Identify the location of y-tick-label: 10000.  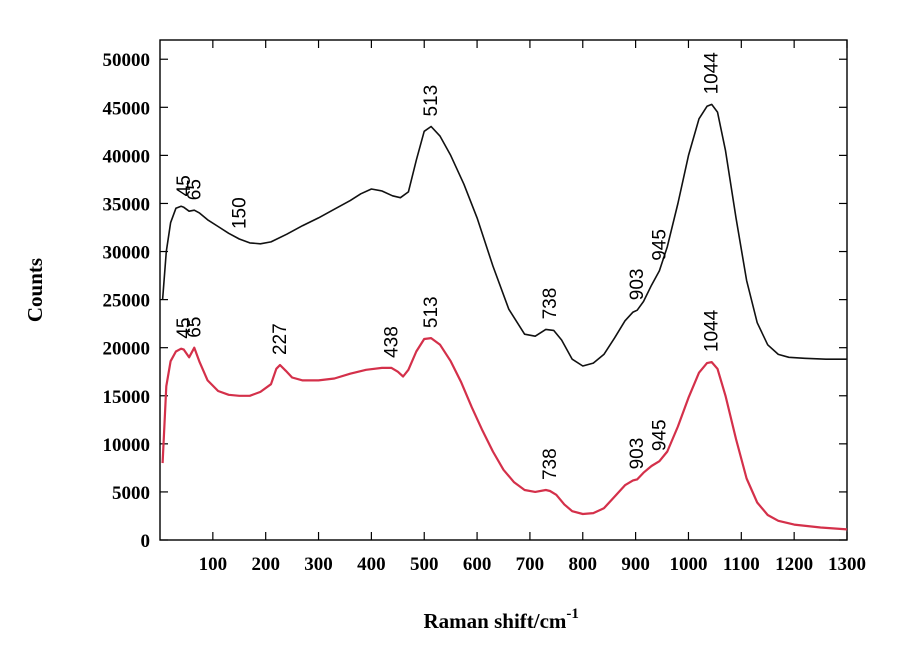
(127, 445).